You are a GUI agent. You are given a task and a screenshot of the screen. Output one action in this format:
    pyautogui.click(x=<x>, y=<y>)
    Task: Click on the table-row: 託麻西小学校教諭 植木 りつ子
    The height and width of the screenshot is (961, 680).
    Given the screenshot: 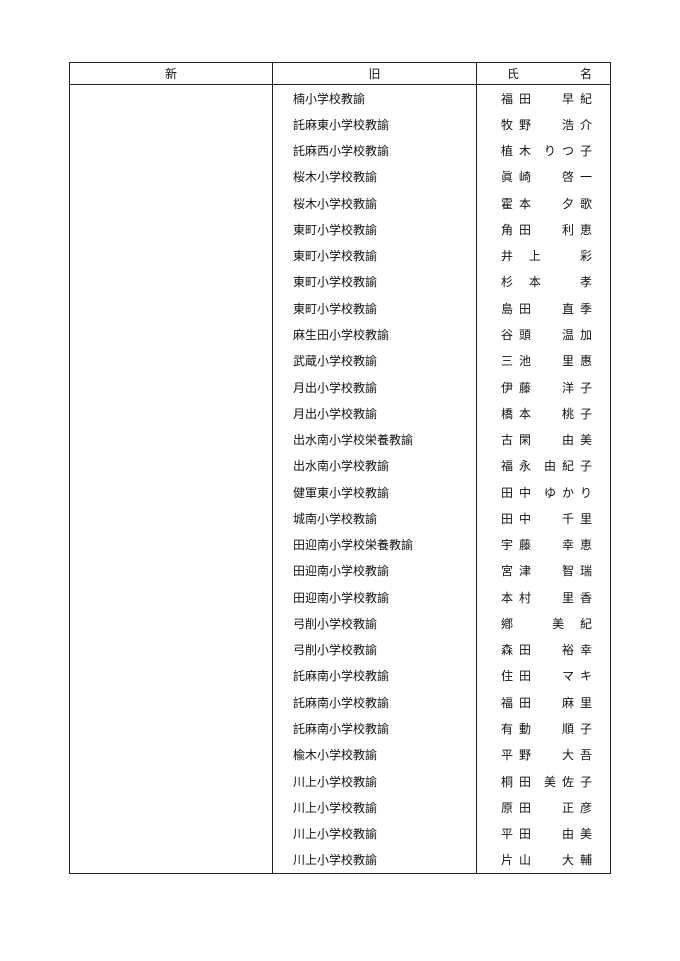 What is the action you would take?
    pyautogui.click(x=340, y=150)
    